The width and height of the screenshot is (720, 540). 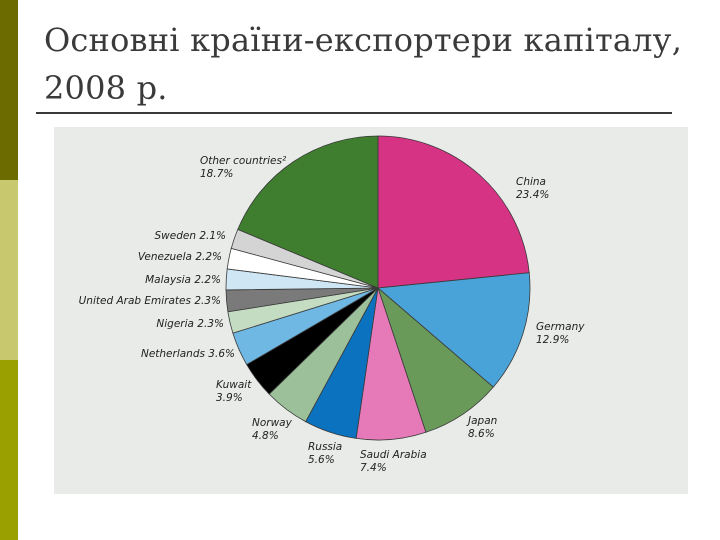 What do you see at coordinates (481, 427) in the screenshot?
I see `slice-label: Japan 8.6%` at bounding box center [481, 427].